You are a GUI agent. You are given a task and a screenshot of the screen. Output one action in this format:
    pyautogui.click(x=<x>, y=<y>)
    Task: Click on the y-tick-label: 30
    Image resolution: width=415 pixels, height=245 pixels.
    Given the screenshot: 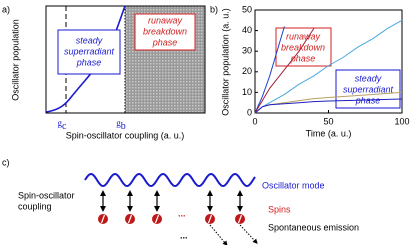 What is the action you would take?
    pyautogui.click(x=247, y=51)
    